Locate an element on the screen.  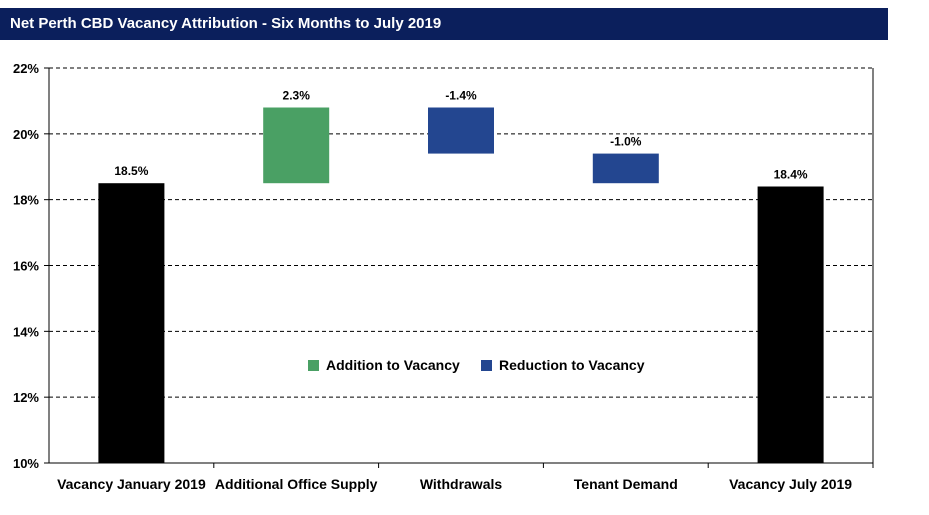
x-tick-label: Additional Office Supply is located at coordinates (296, 484).